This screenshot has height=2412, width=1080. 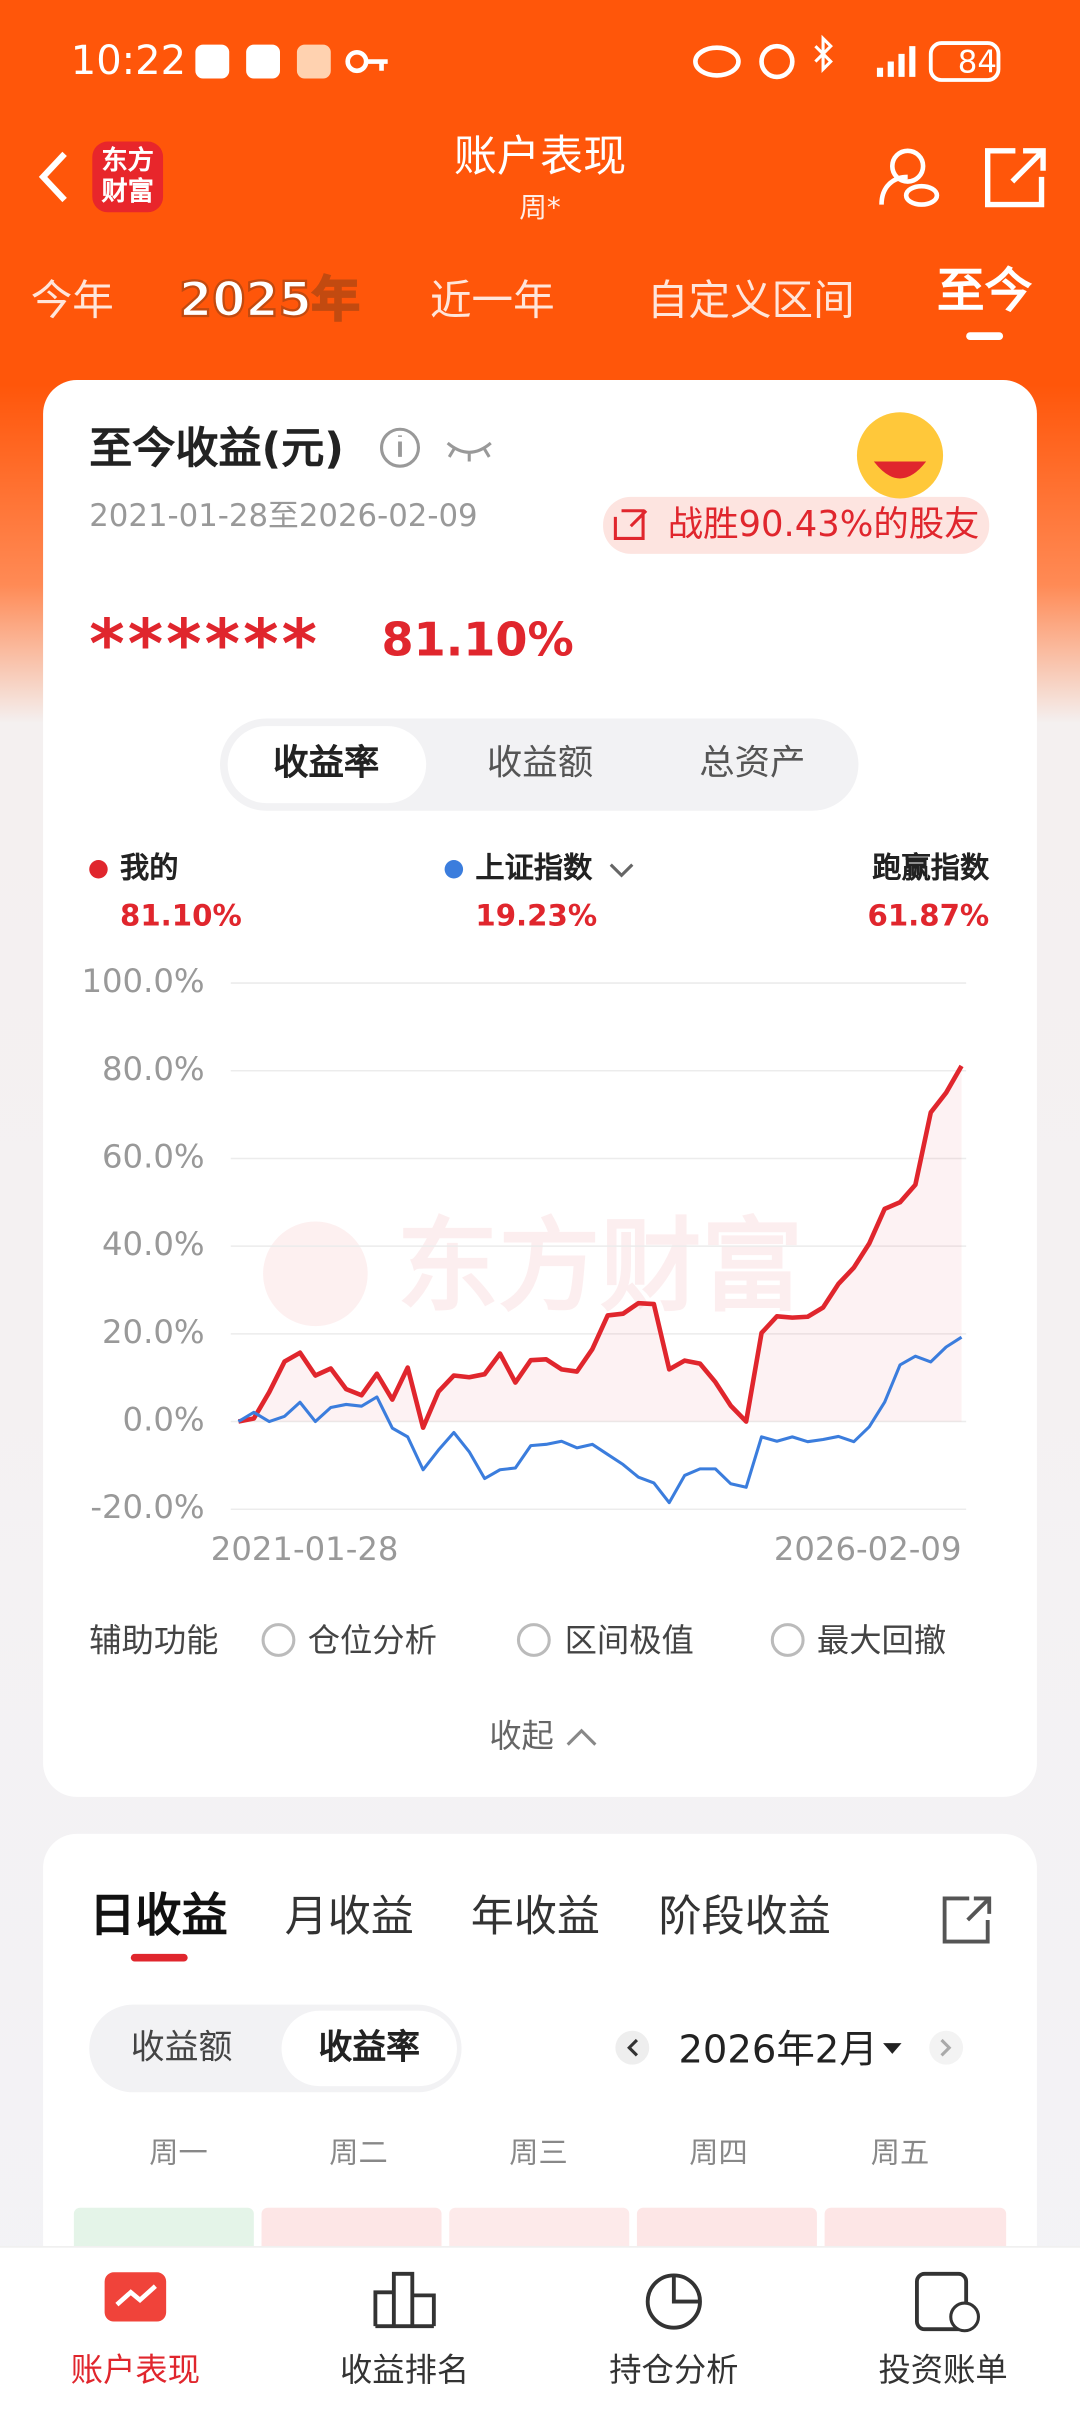 I want to click on earnings-tab: 月收益, so click(x=349, y=1916).